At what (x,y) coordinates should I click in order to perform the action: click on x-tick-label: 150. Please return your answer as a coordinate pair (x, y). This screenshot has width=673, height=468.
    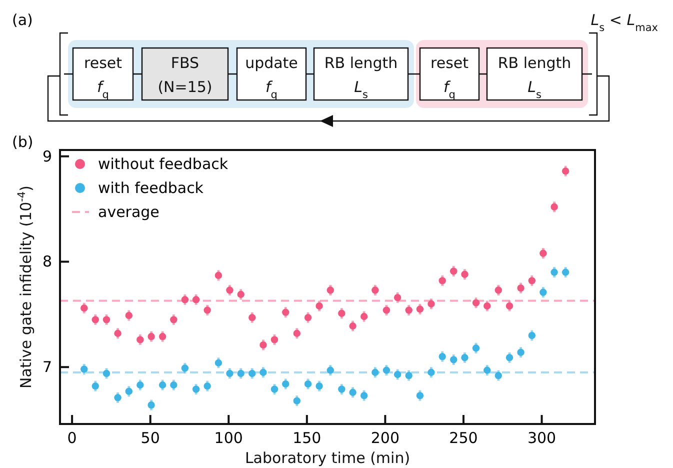
    Looking at the image, I should click on (307, 438).